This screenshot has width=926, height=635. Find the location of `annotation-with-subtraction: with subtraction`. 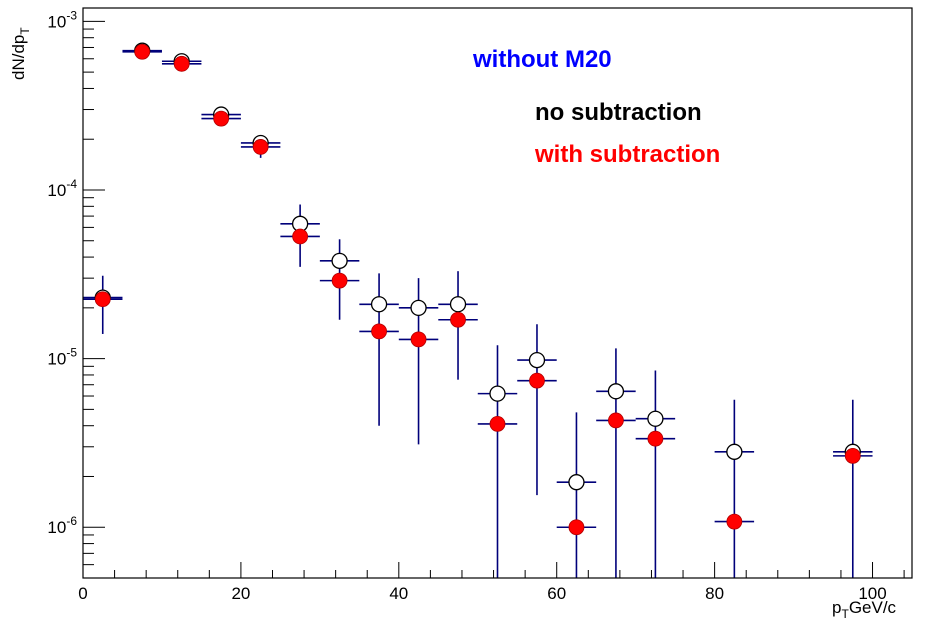

annotation-with-subtraction: with subtraction is located at coordinates (627, 154).